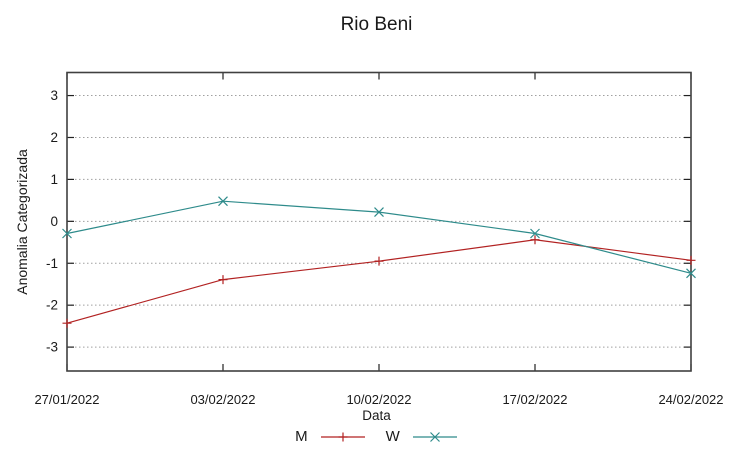 The height and width of the screenshot is (459, 753). Describe the element at coordinates (392, 436) in the screenshot. I see `legend-label: W` at that location.